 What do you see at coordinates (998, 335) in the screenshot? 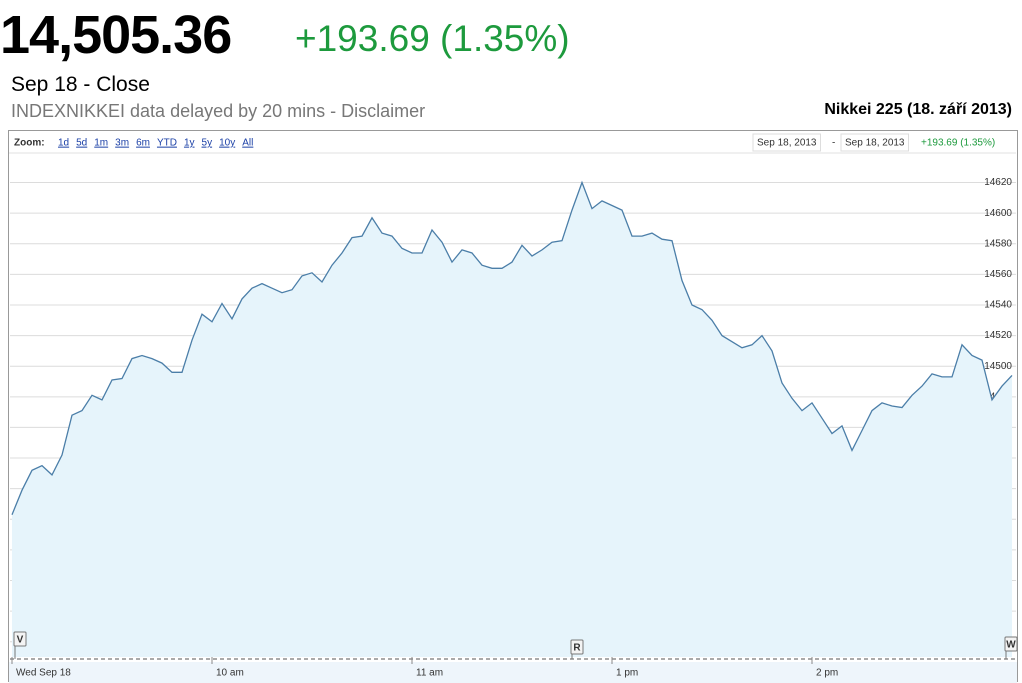
I see `y-tick-label: 14520` at bounding box center [998, 335].